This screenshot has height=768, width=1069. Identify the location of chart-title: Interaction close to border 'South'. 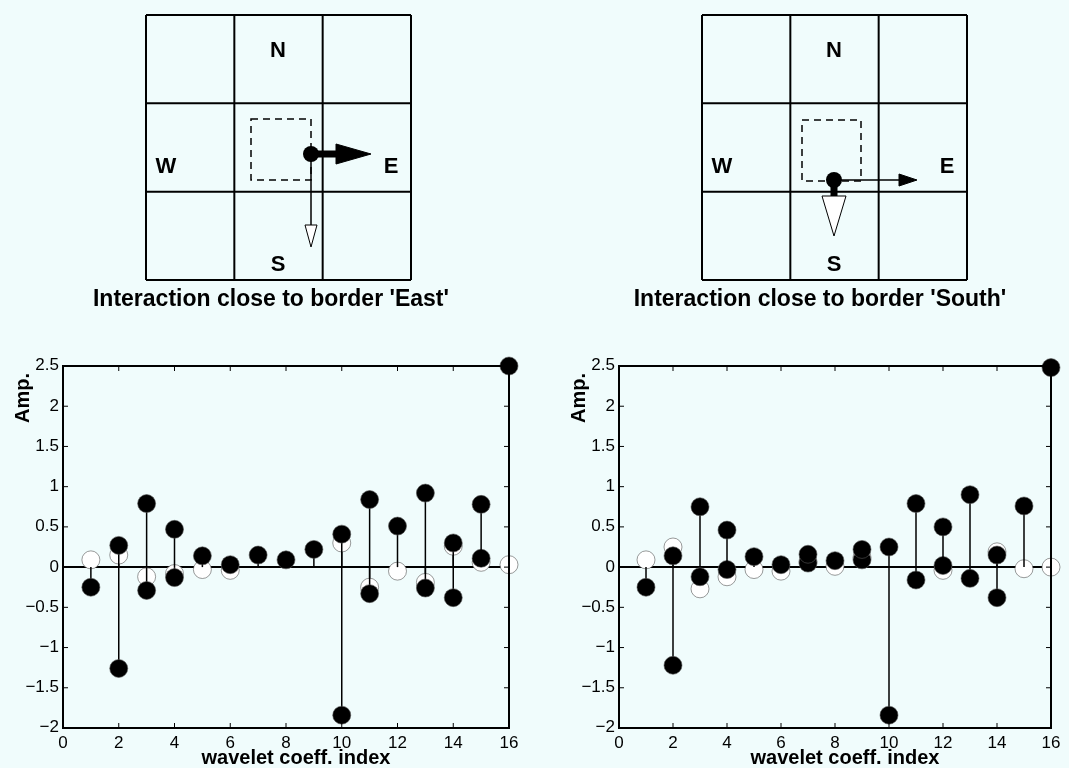
(820, 298).